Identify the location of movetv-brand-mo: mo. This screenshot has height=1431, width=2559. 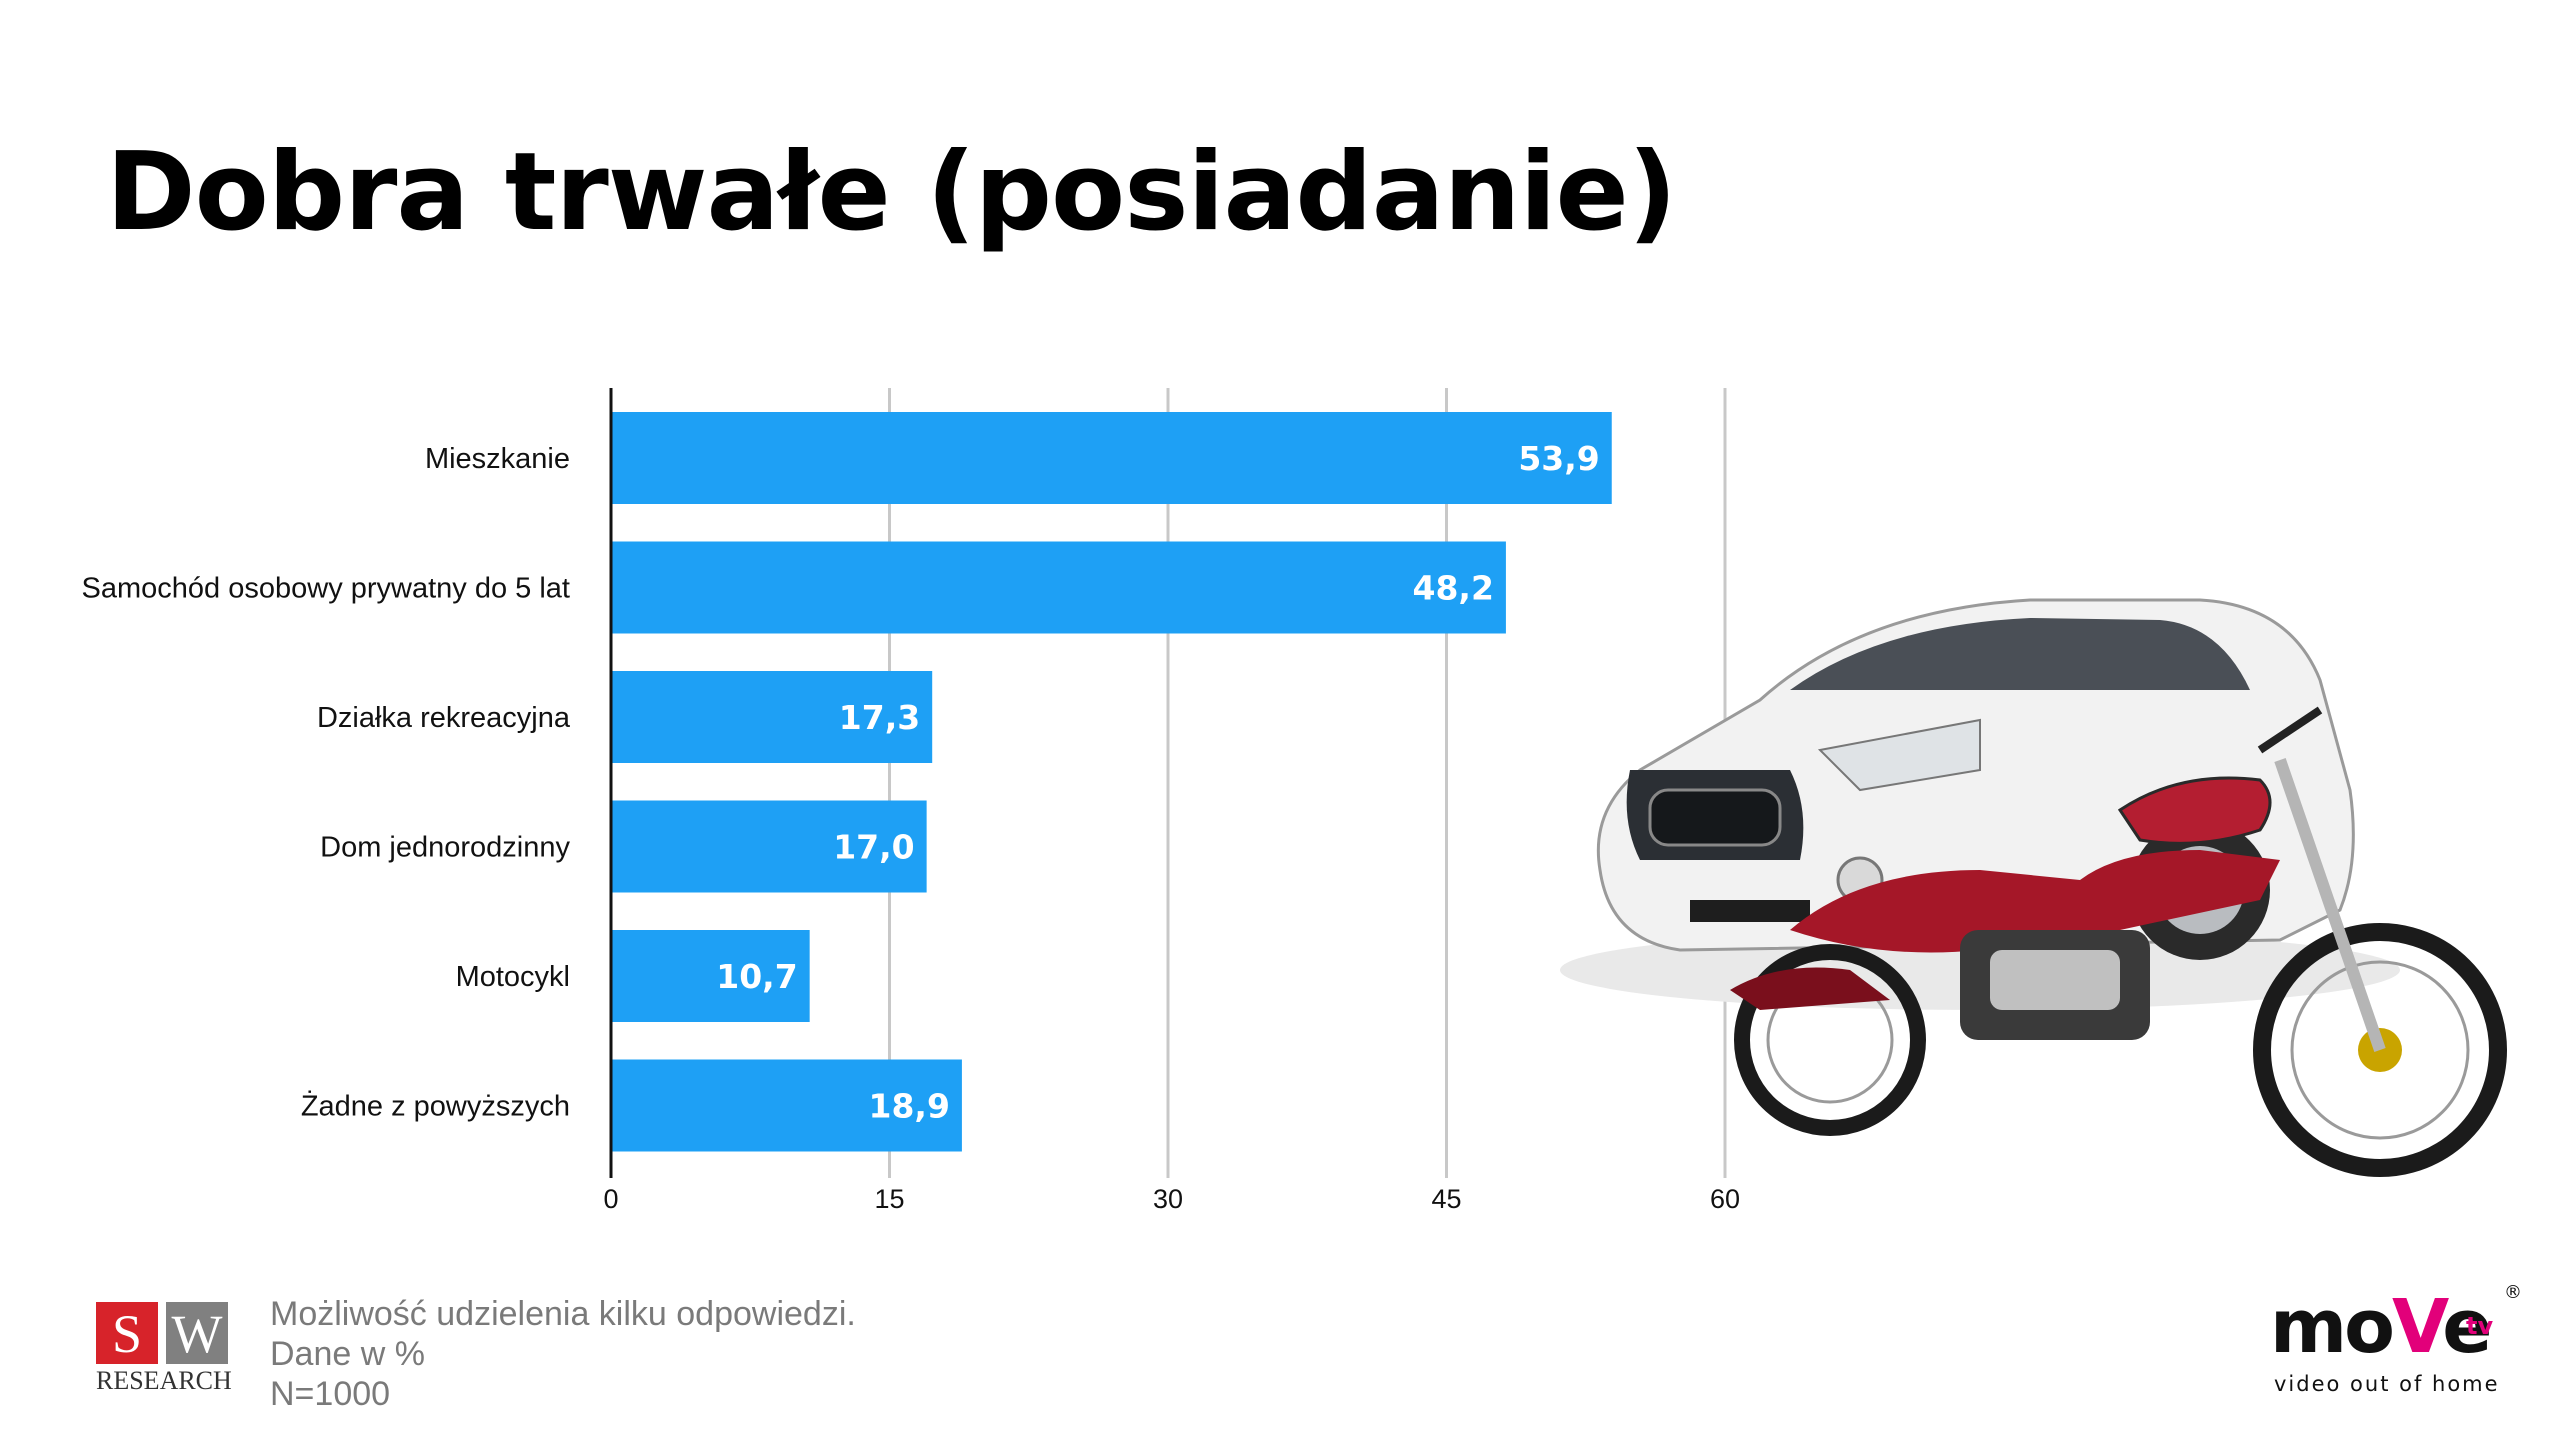
(2332, 1327).